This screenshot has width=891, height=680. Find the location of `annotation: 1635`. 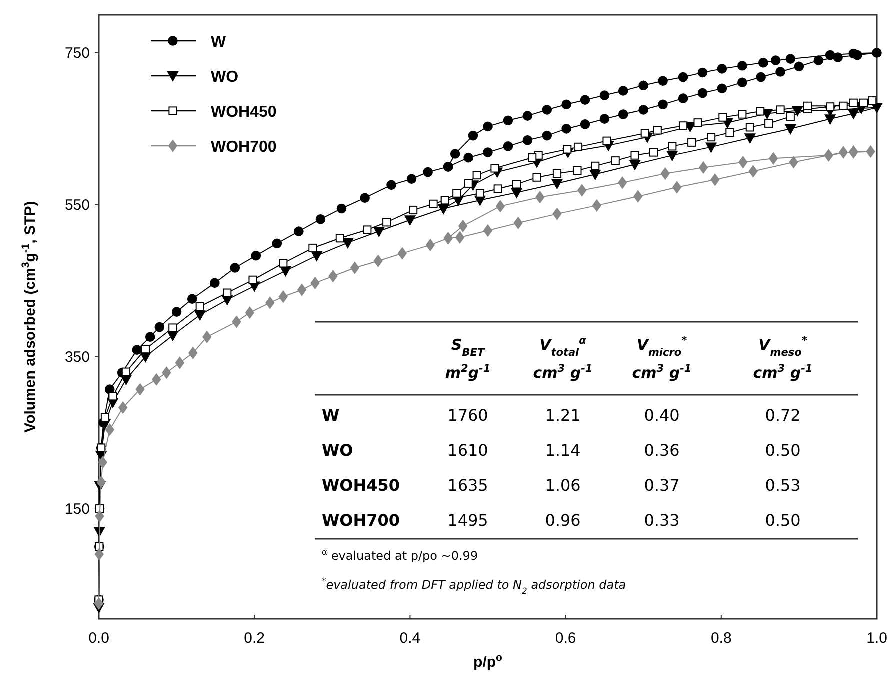

annotation: 1635 is located at coordinates (468, 485).